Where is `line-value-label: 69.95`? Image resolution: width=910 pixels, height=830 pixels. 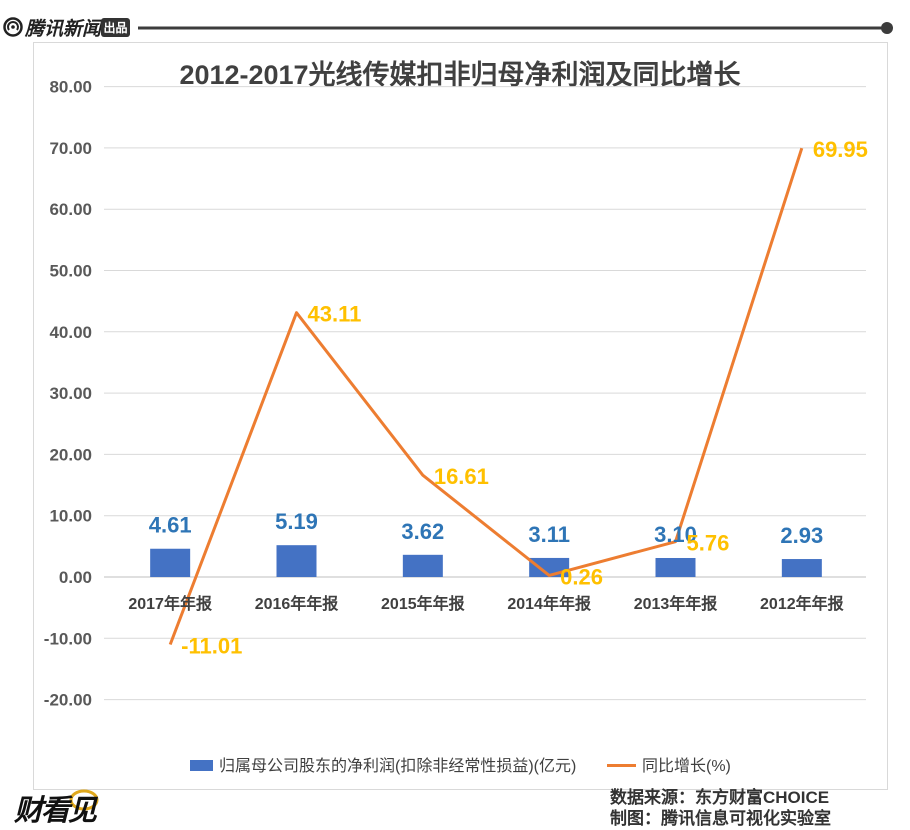
line-value-label: 69.95 is located at coordinates (840, 149).